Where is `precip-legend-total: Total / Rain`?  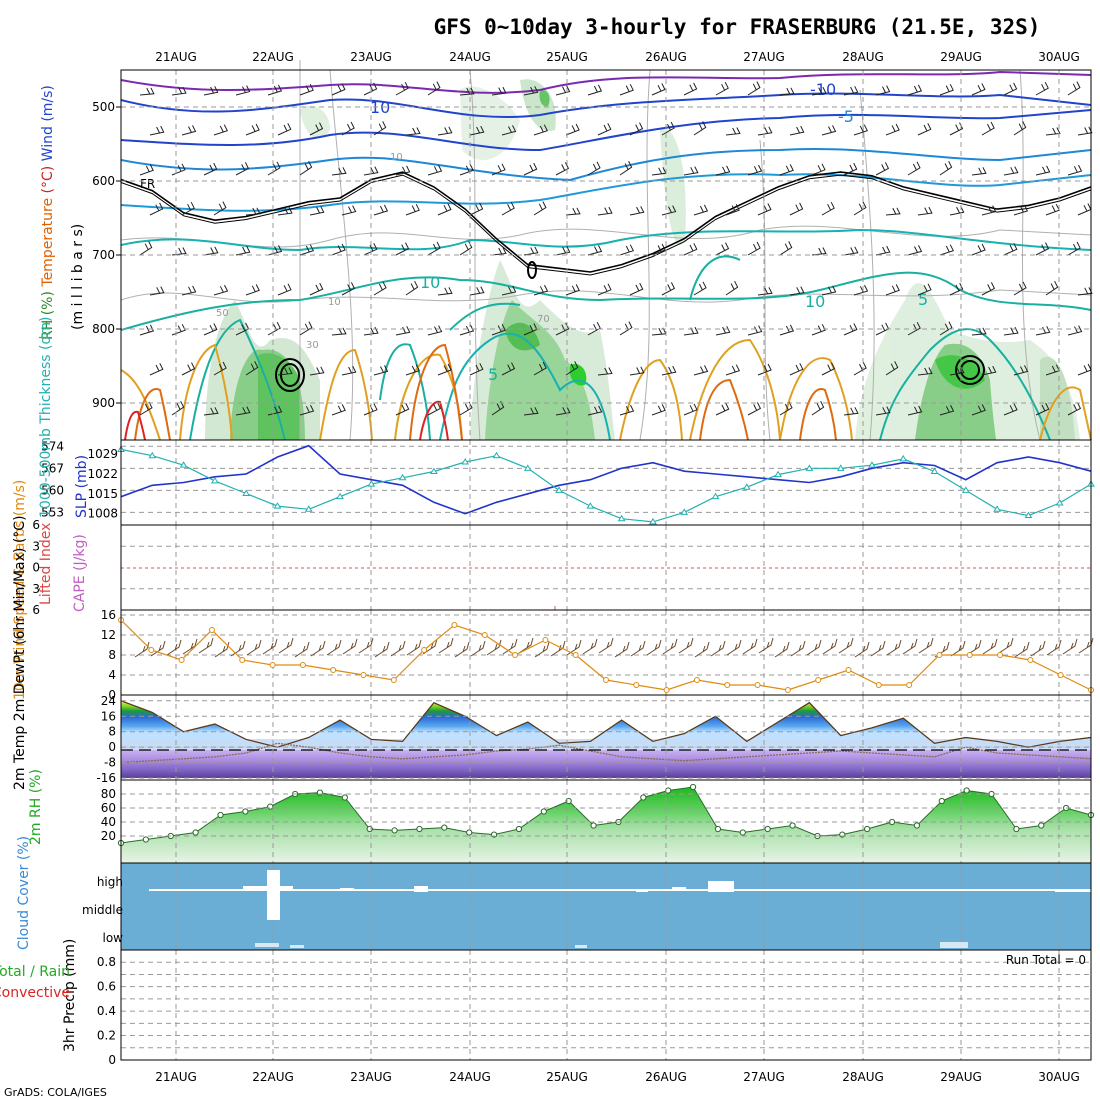 precip-legend-total: Total / Rain is located at coordinates (35, 972).